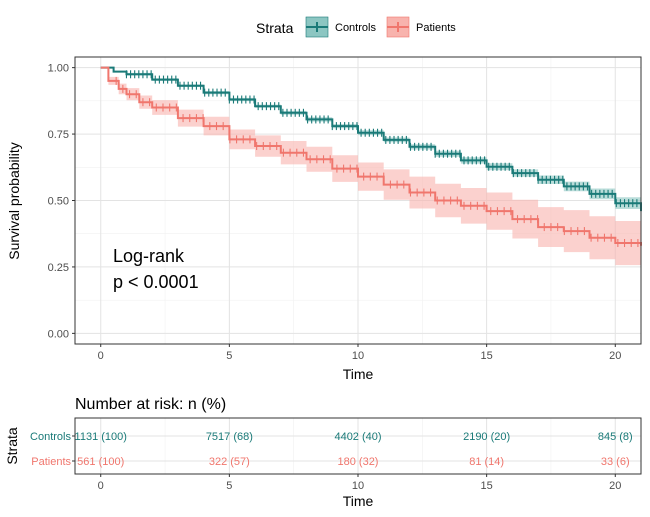 This screenshot has height=517, width=650. What do you see at coordinates (317, 27) in the screenshot?
I see `legend-key-controls` at bounding box center [317, 27].